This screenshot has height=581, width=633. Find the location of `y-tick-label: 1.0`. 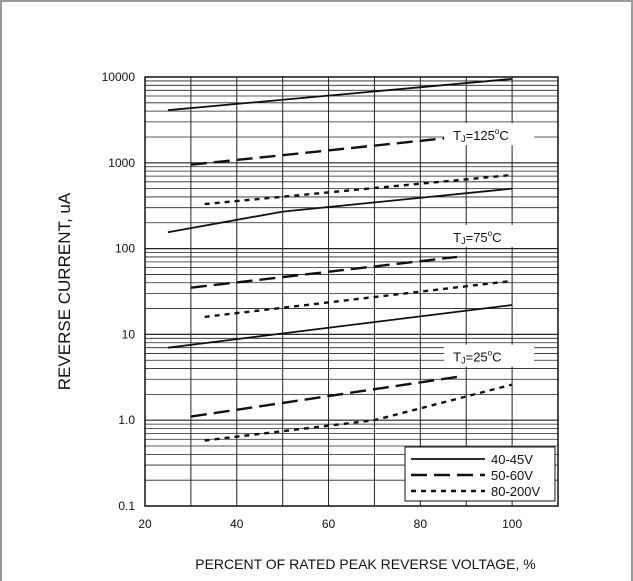

y-tick-label: 1.0 is located at coordinates (126, 420).